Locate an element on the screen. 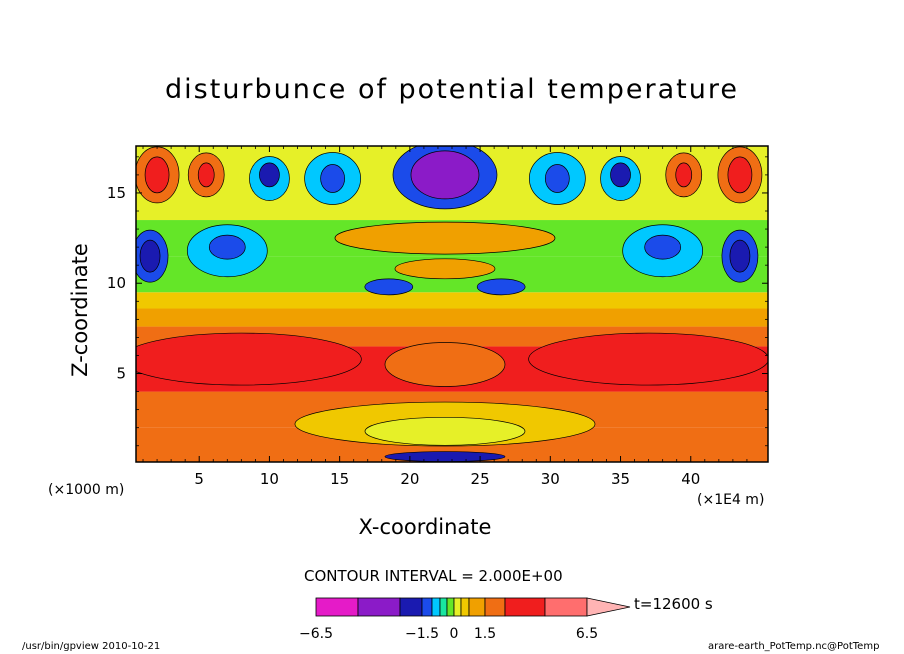  colorbar-arrow is located at coordinates (608, 607).